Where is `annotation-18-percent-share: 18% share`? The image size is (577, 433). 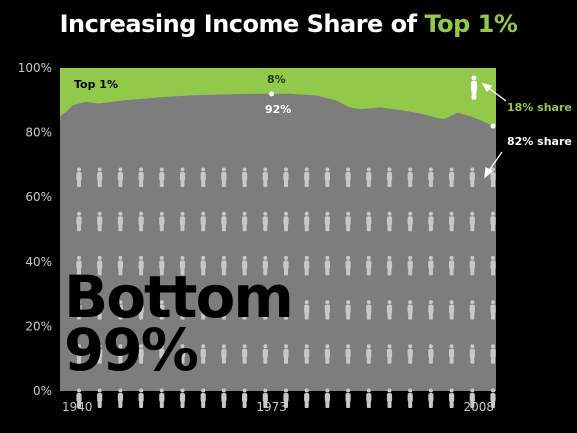
annotation-18-percent-share: 18% share is located at coordinates (539, 107).